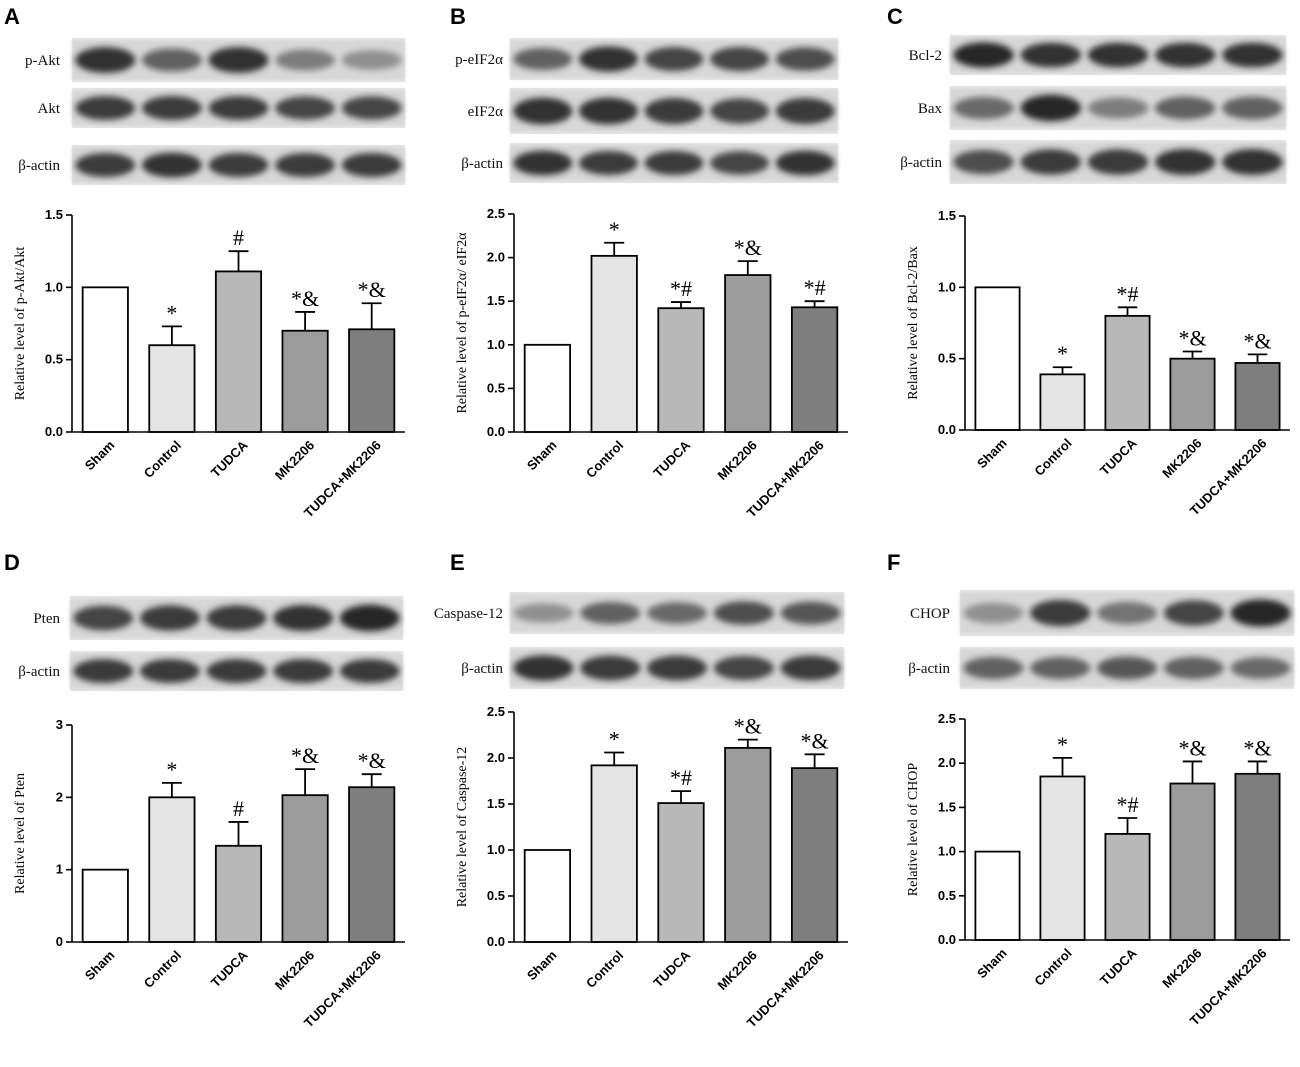 Image resolution: width=1300 pixels, height=1067 pixels. What do you see at coordinates (496, 257) in the screenshot?
I see `y-tick-label: 2.0` at bounding box center [496, 257].